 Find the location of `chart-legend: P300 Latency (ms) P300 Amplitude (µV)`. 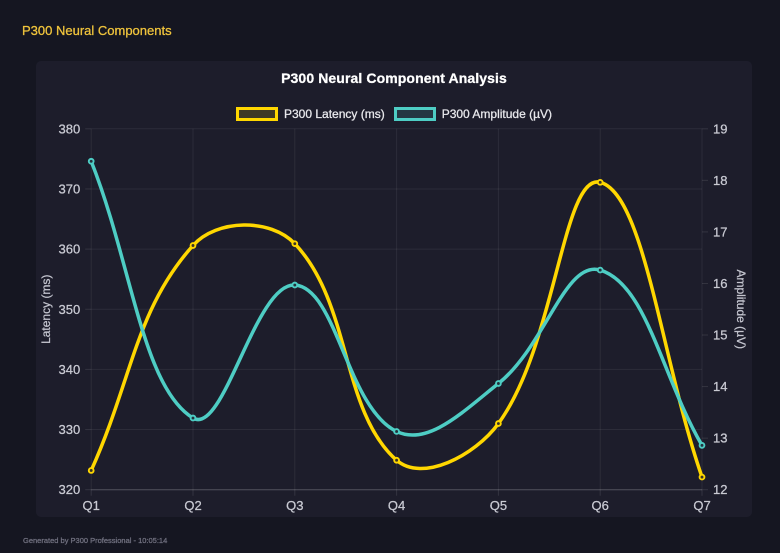

chart-legend: P300 Latency (ms) P300 Amplitude (µV) is located at coordinates (394, 114).